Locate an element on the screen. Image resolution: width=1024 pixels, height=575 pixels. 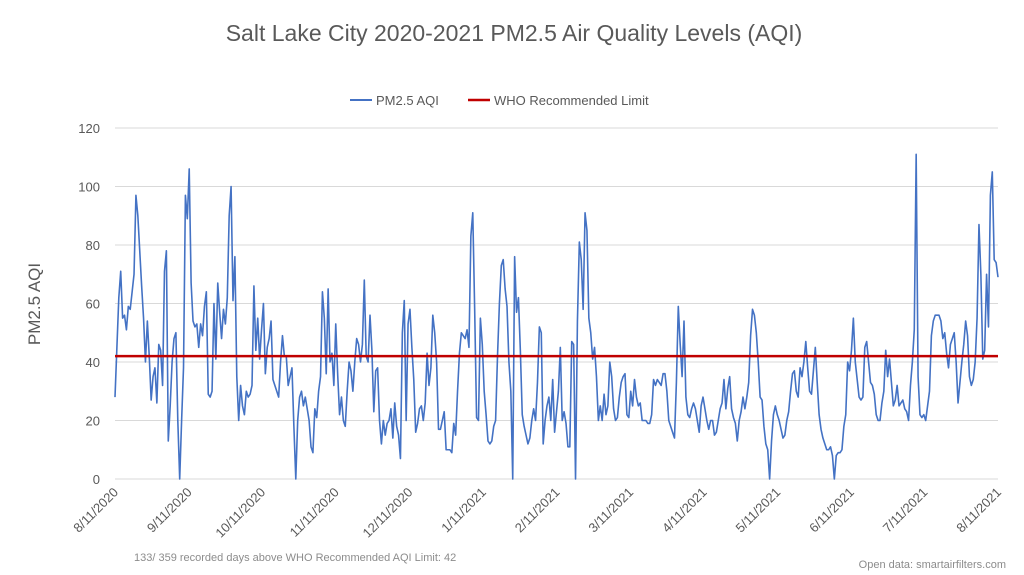
x-tick-label: 9/11/2020 is located at coordinates (169, 510).